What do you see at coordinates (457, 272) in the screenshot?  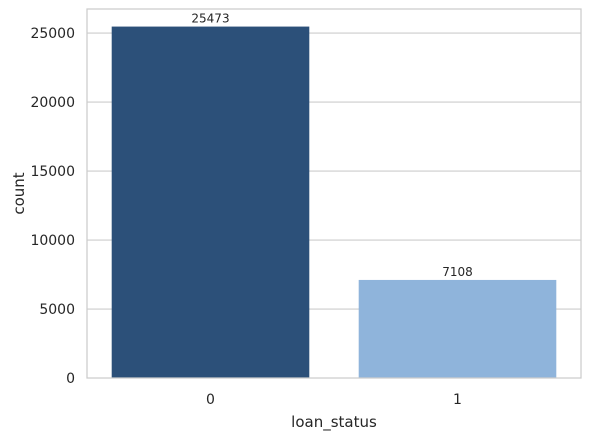 I see `data-label: 7108` at bounding box center [457, 272].